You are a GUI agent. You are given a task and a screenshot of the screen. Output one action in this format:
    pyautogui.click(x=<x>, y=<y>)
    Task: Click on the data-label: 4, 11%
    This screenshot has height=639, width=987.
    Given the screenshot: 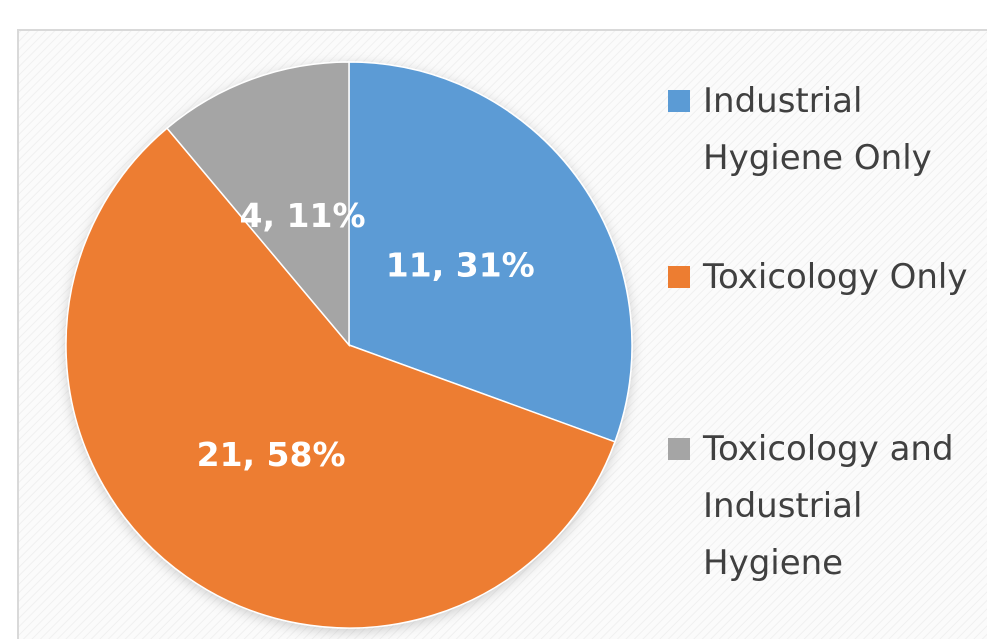 What is the action you would take?
    pyautogui.click(x=303, y=215)
    